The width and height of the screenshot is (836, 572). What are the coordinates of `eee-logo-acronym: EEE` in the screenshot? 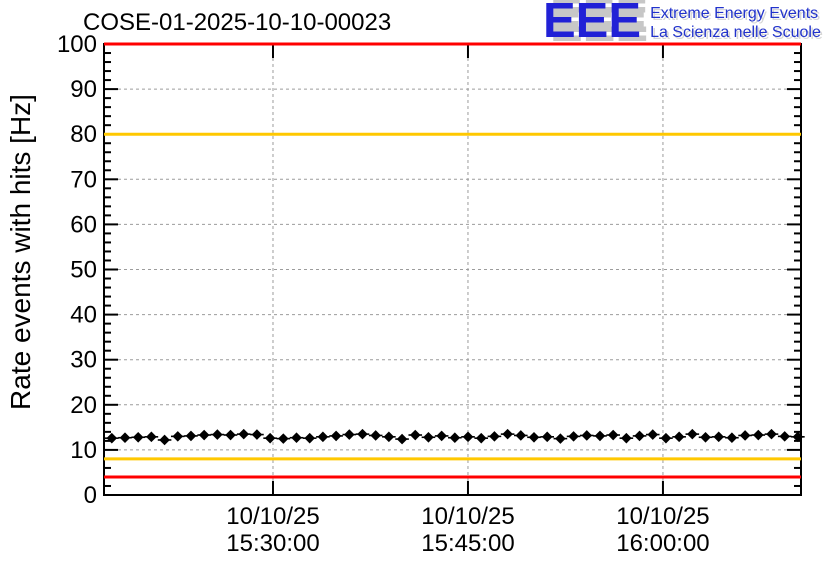 It's located at (592, 24).